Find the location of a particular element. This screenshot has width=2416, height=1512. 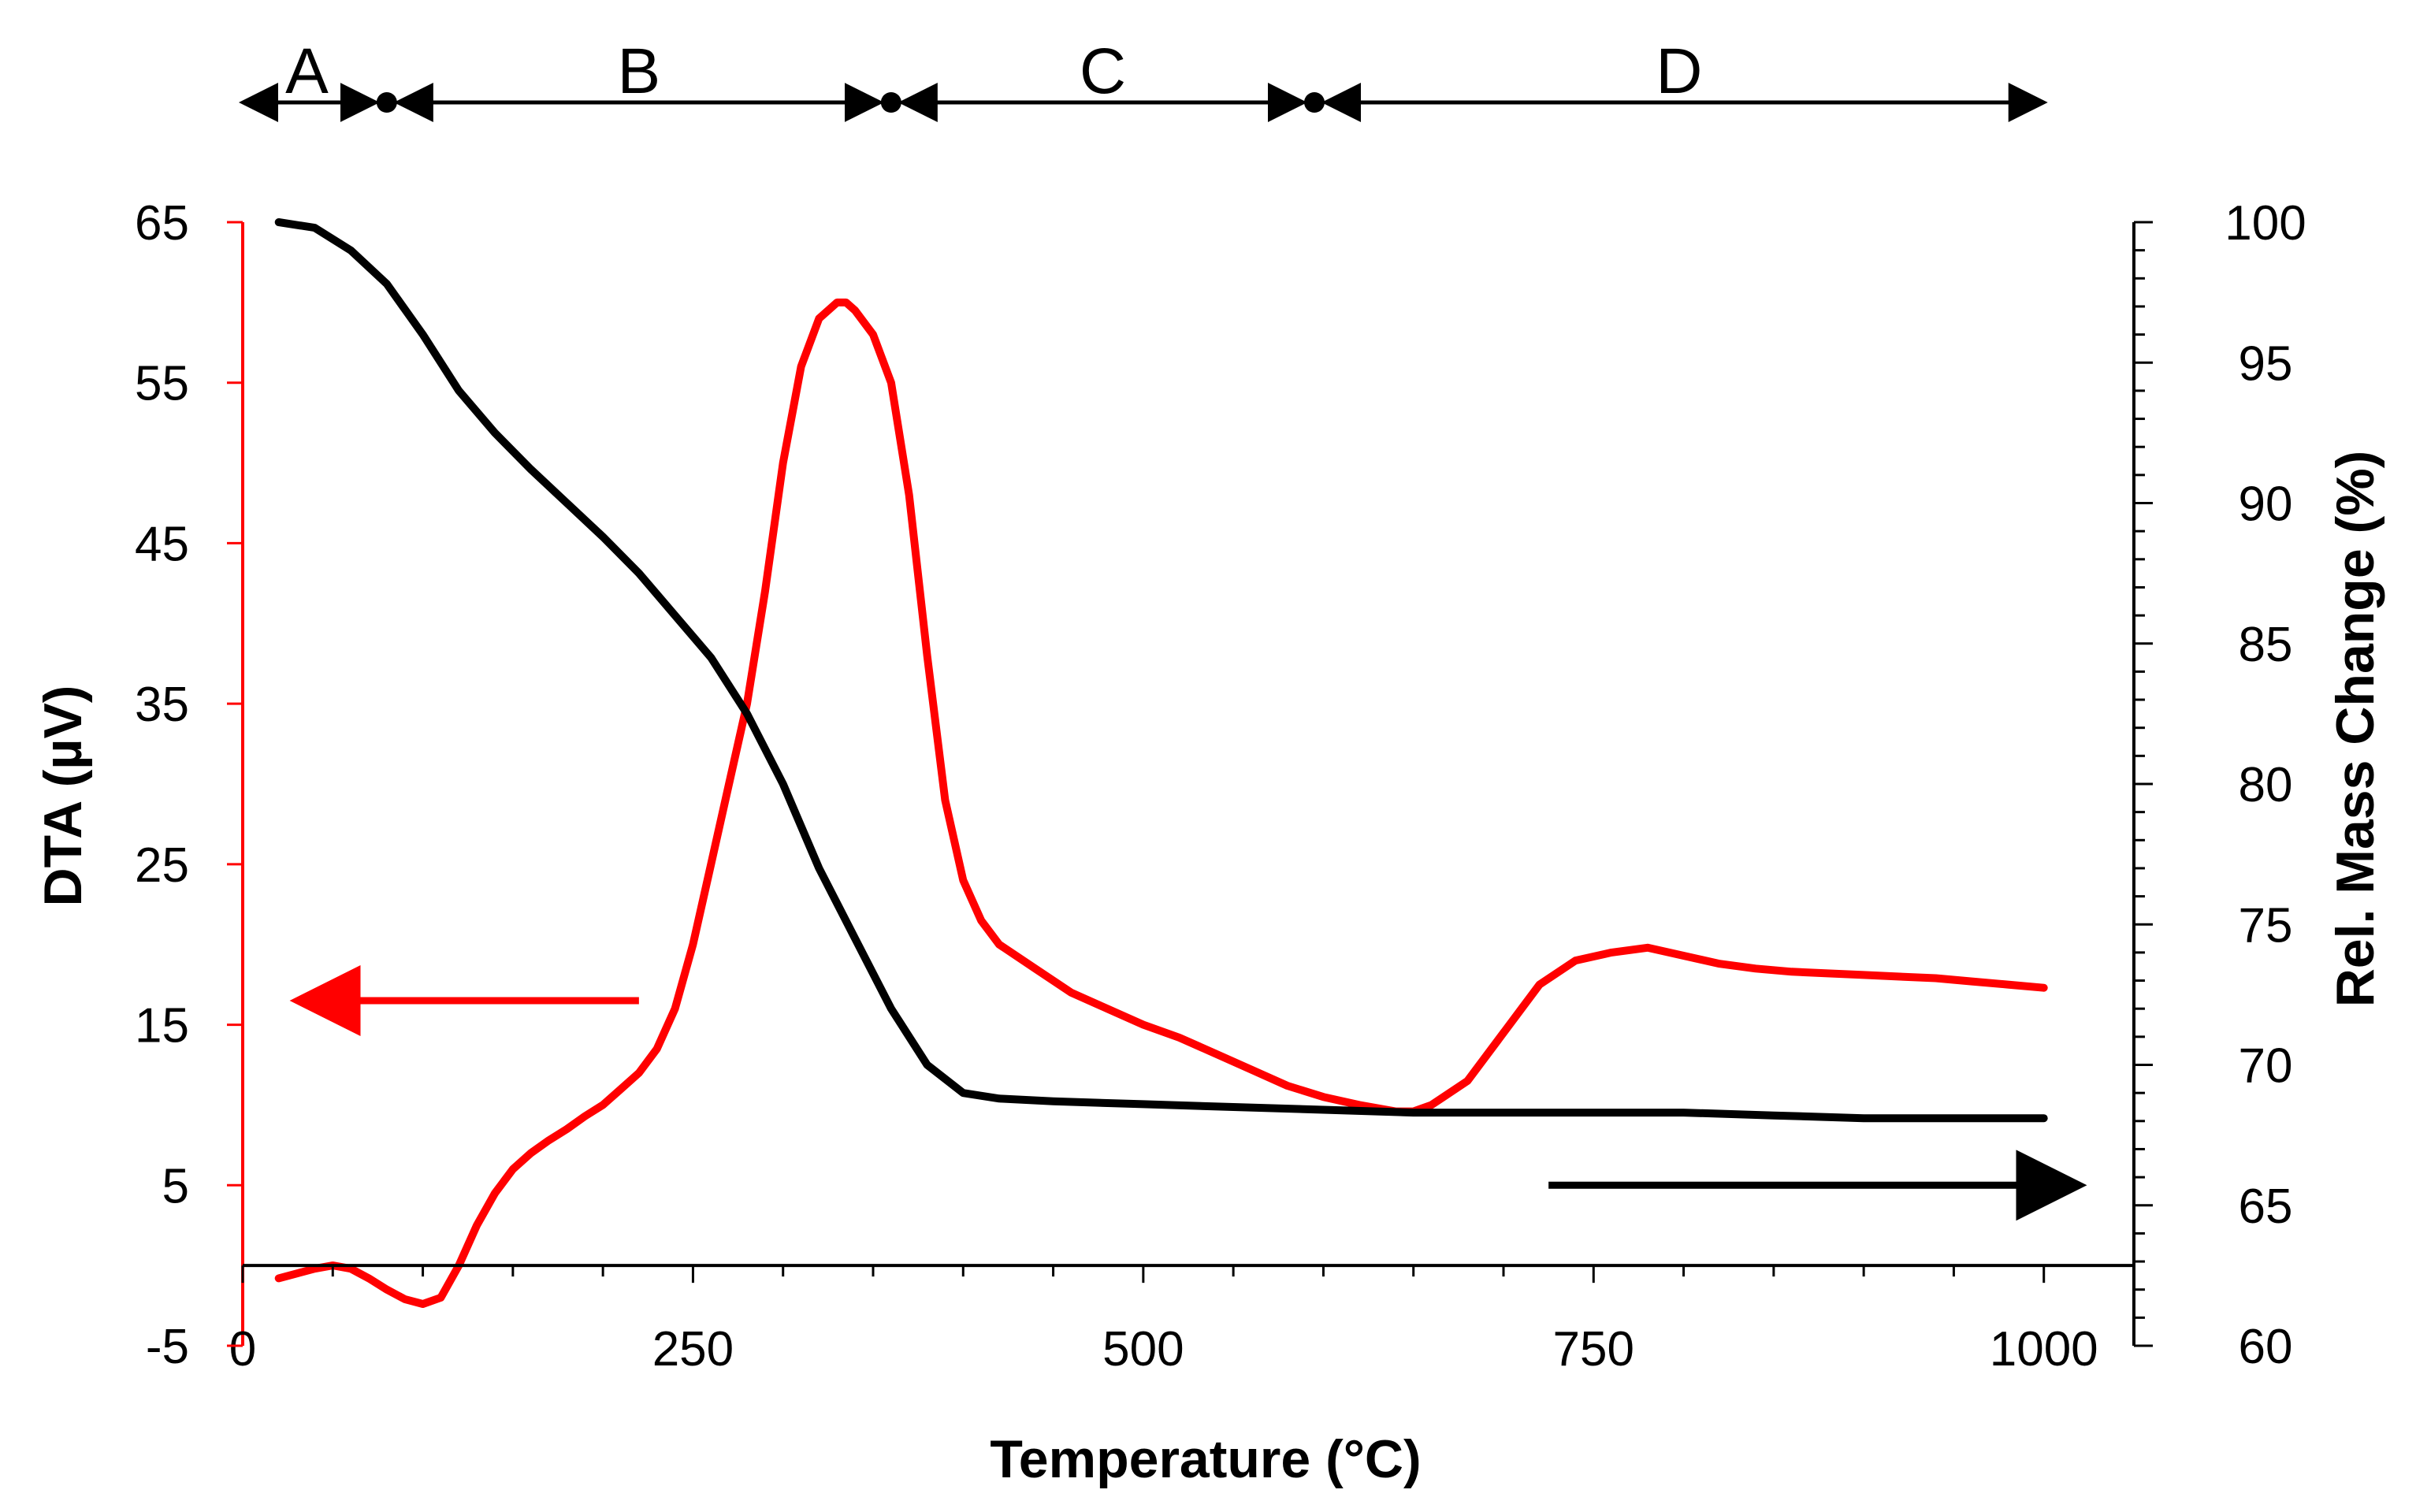

y-axis-left-title: DTA (µV) is located at coordinates (63, 796).